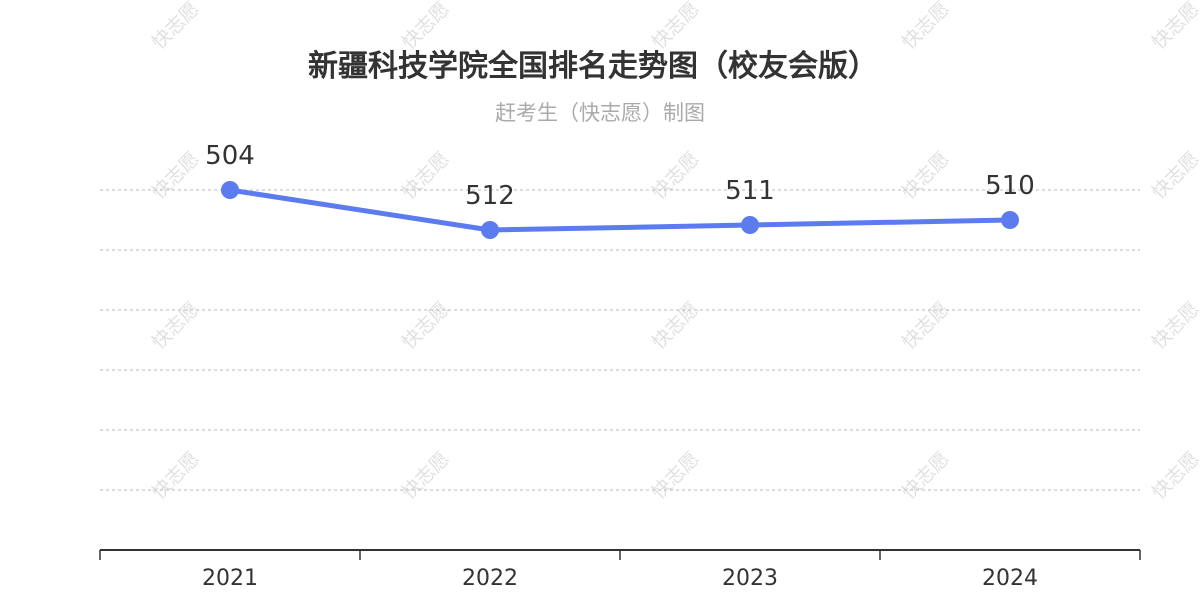  What do you see at coordinates (750, 578) in the screenshot?
I see `x-tick-label: 2023` at bounding box center [750, 578].